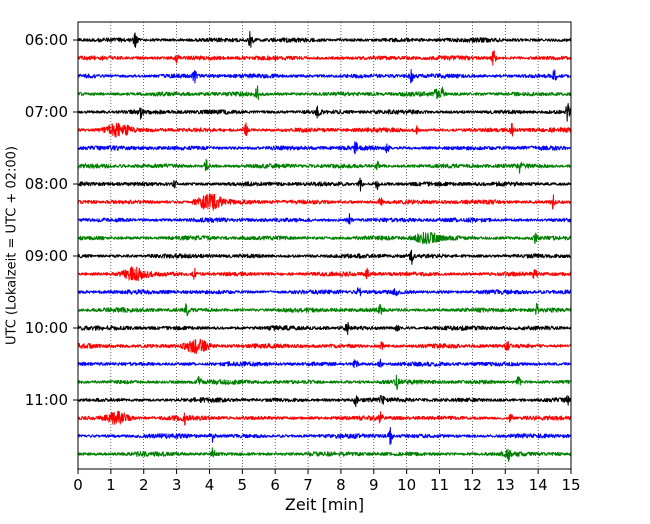 The height and width of the screenshot is (524, 650). I want to click on x-tick-label: 2, so click(144, 485).